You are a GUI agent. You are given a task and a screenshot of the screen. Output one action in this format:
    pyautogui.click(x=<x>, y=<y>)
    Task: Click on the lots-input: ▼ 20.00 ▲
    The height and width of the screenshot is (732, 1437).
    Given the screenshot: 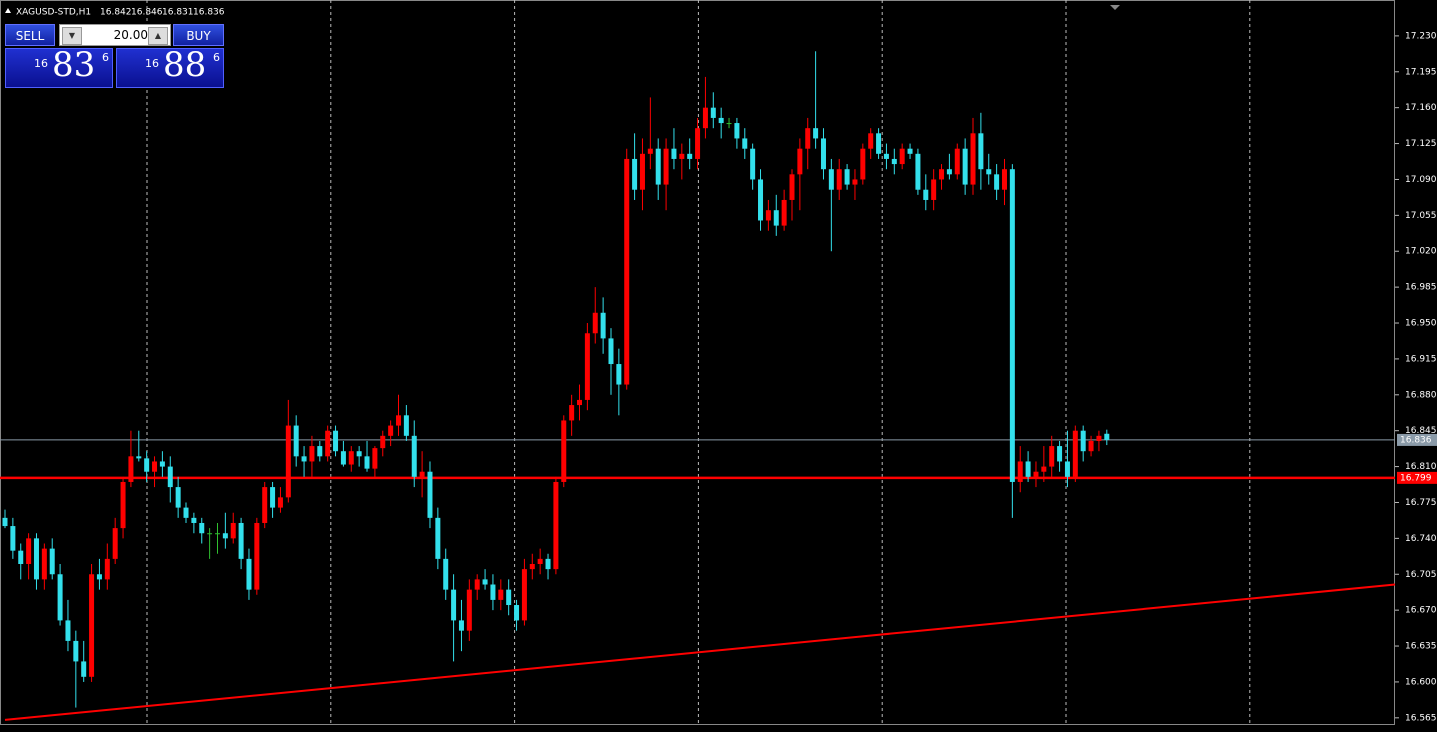 What is the action you would take?
    pyautogui.click(x=115, y=35)
    